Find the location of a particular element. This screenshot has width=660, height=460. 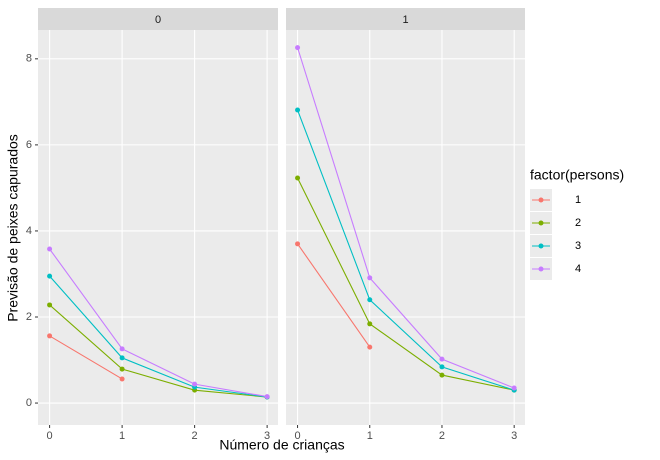

y-axis-title: Previsão de peixes capurados is located at coordinates (13, 228).